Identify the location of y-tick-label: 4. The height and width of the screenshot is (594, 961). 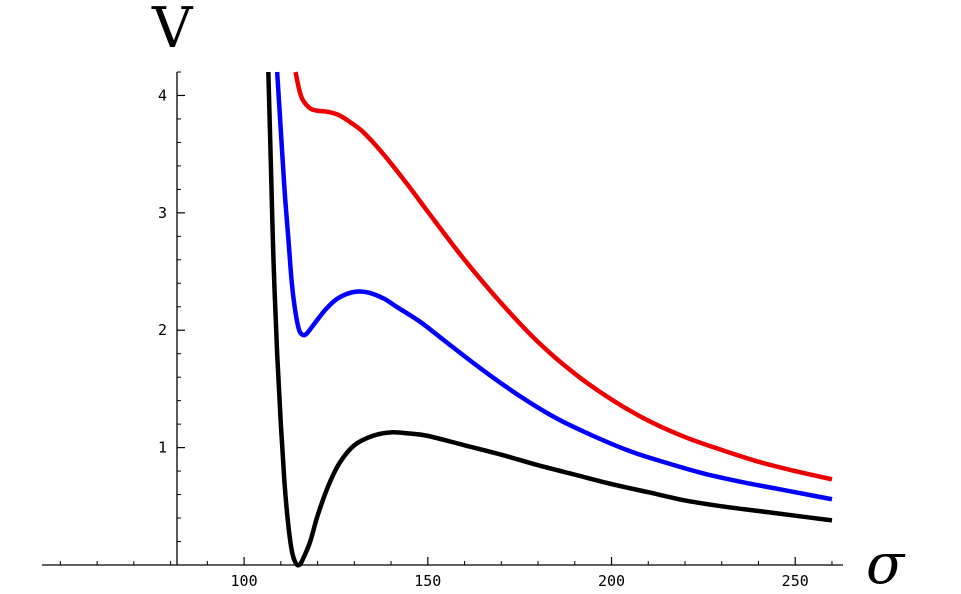
(162, 95).